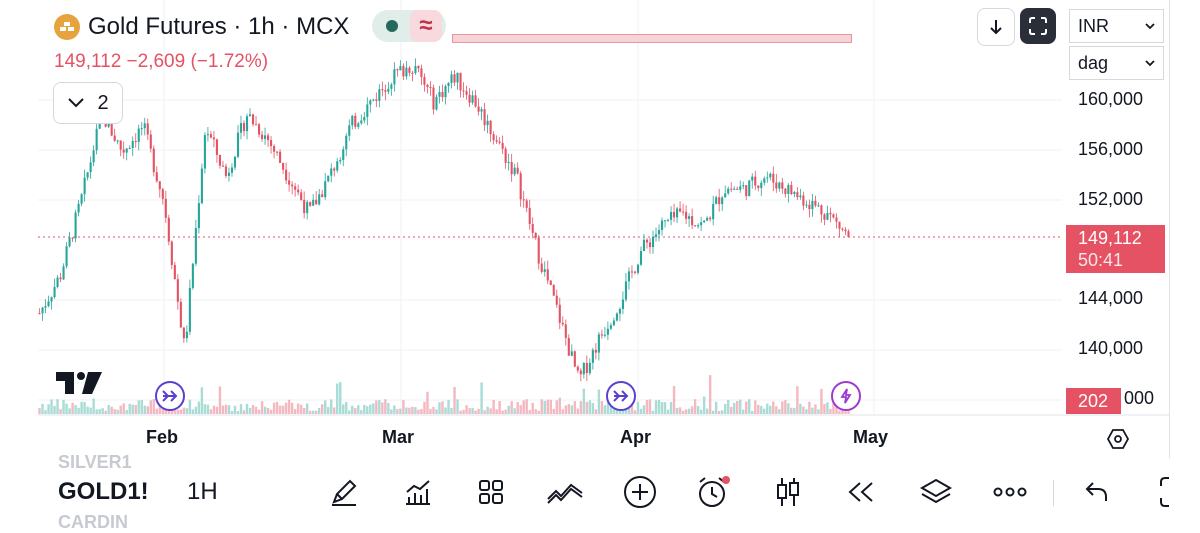  Describe the element at coordinates (409, 26) in the screenshot. I see `market-status-pill: ≈` at that location.